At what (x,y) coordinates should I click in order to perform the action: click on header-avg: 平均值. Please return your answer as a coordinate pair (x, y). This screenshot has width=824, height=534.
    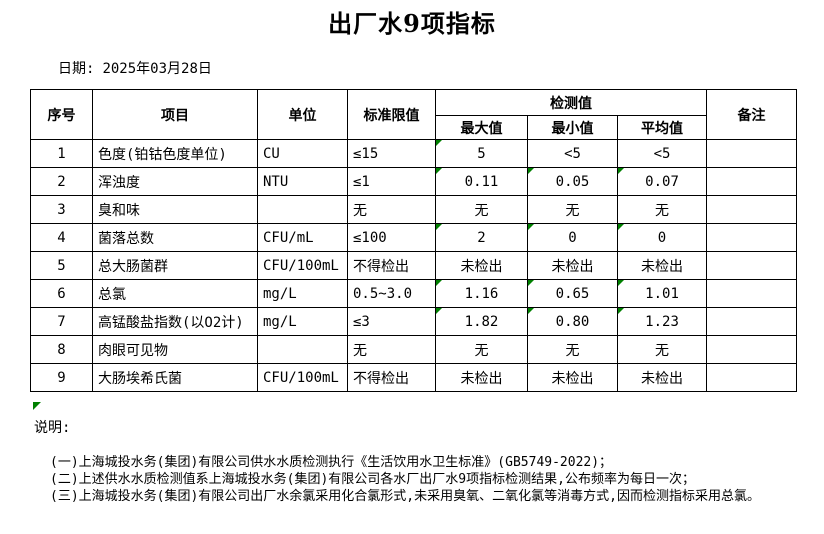
    Looking at the image, I should click on (662, 127).